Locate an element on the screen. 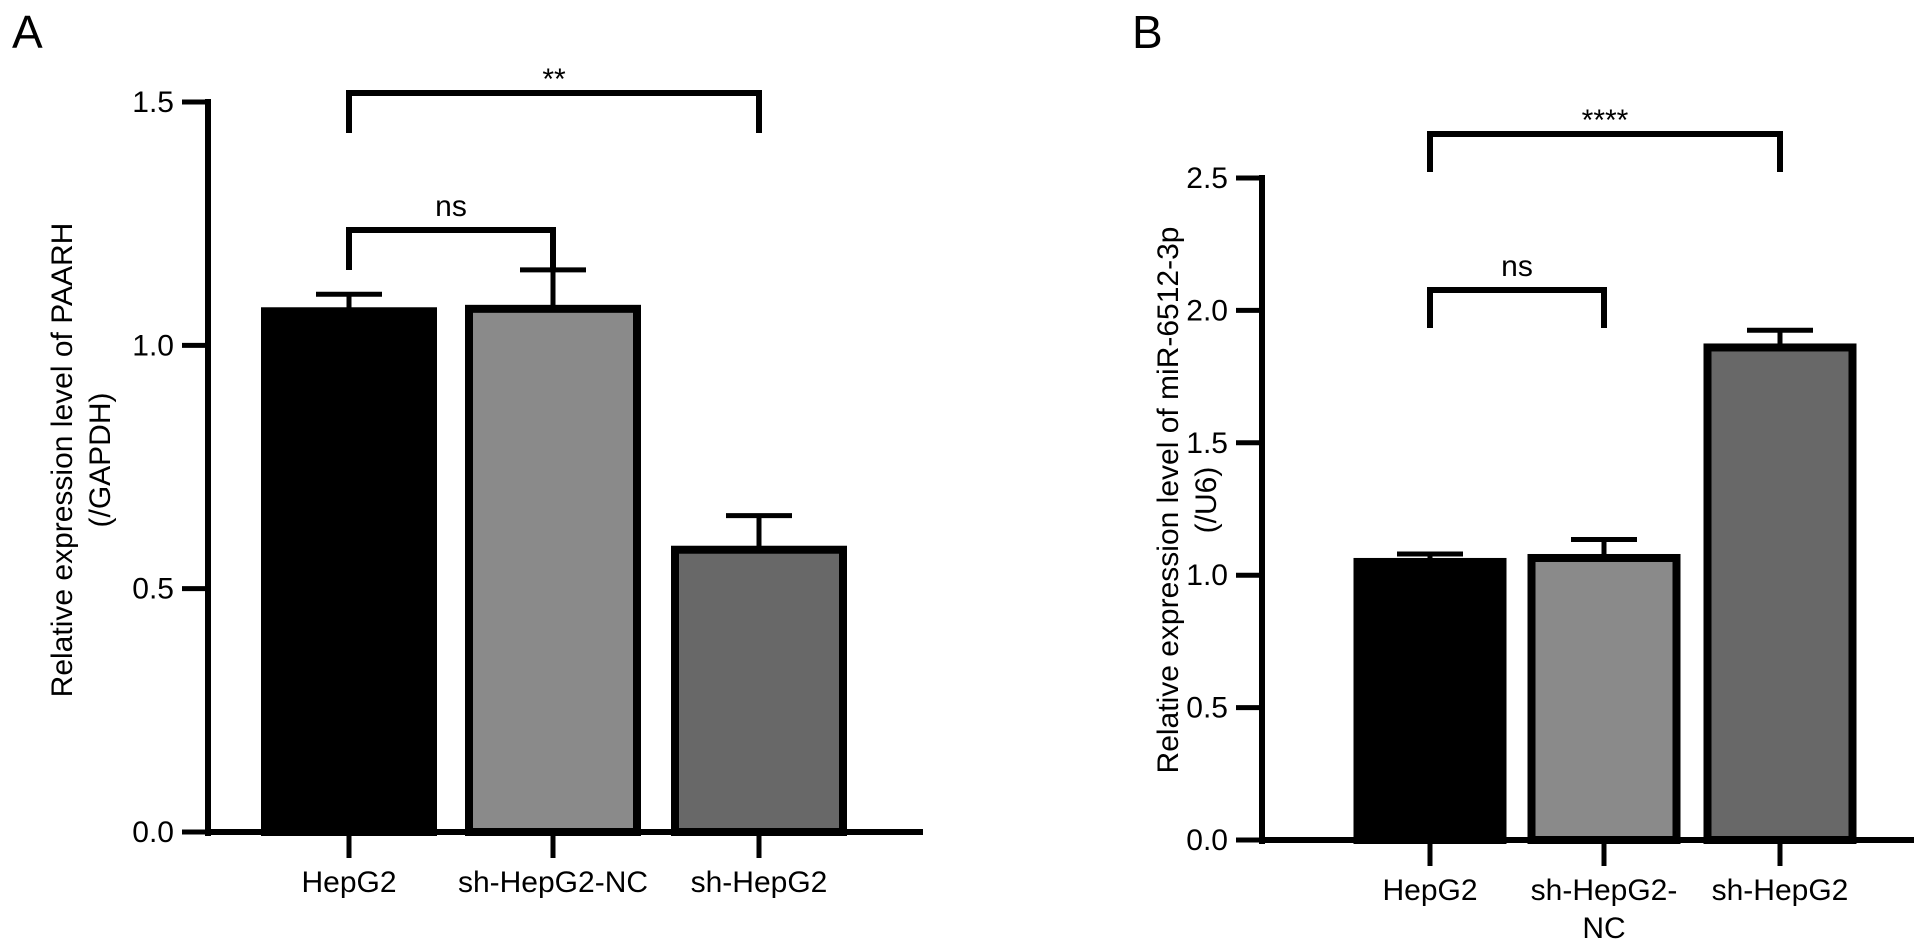 Image resolution: width=1914 pixels, height=950 pixels. x-category-label-line: NC is located at coordinates (1603, 928).